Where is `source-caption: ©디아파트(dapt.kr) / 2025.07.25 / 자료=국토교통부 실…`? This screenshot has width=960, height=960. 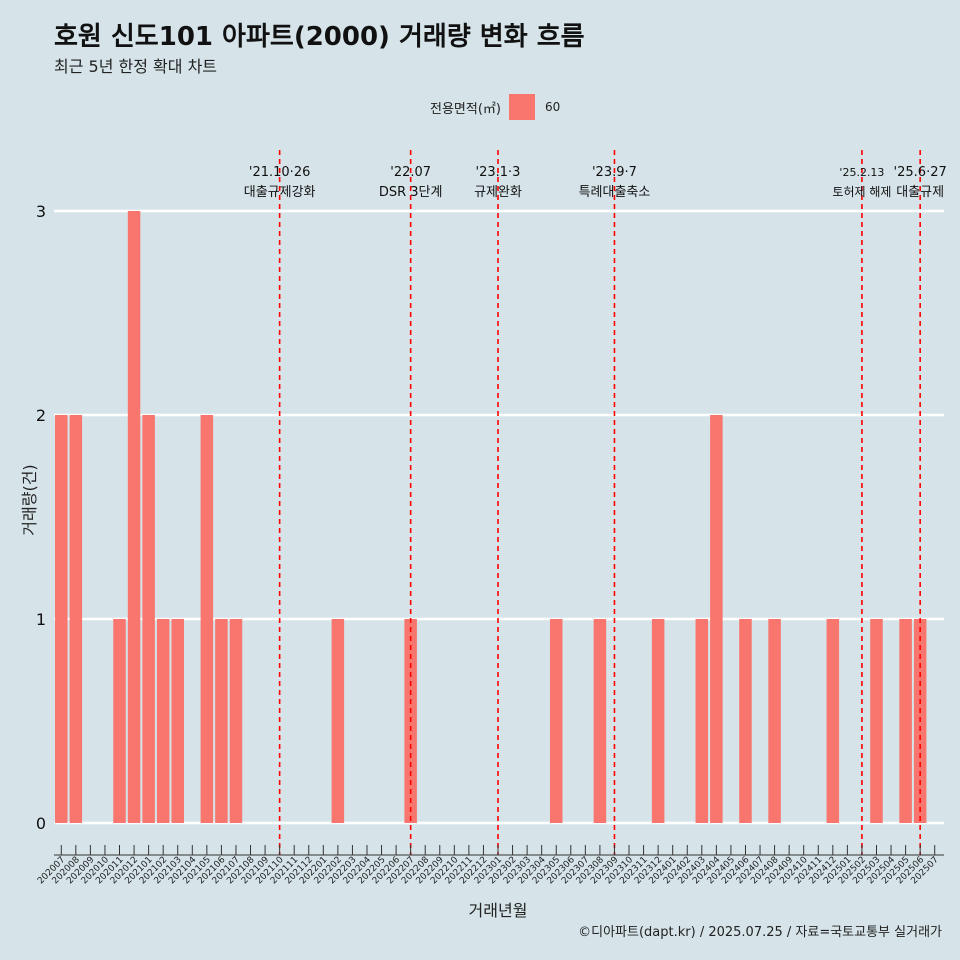 source-caption: ©디아파트(dapt.kr) / 2025.07.25 / 자료=국토교통부 실… is located at coordinates (760, 932).